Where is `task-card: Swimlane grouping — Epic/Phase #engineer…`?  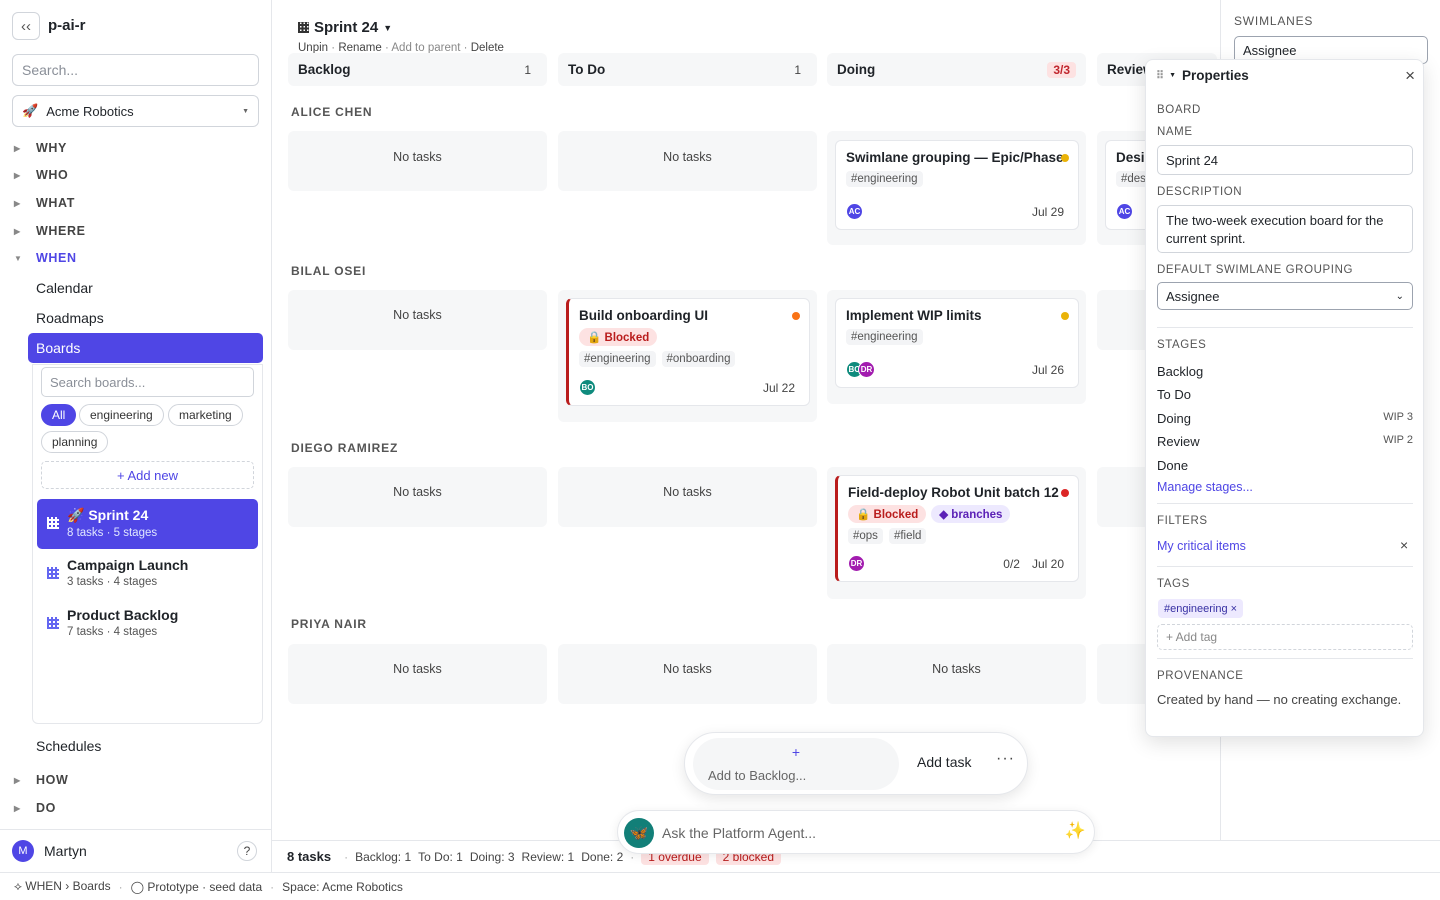
task-card: Swimlane grouping — Epic/Phase #engineer… is located at coordinates (957, 185).